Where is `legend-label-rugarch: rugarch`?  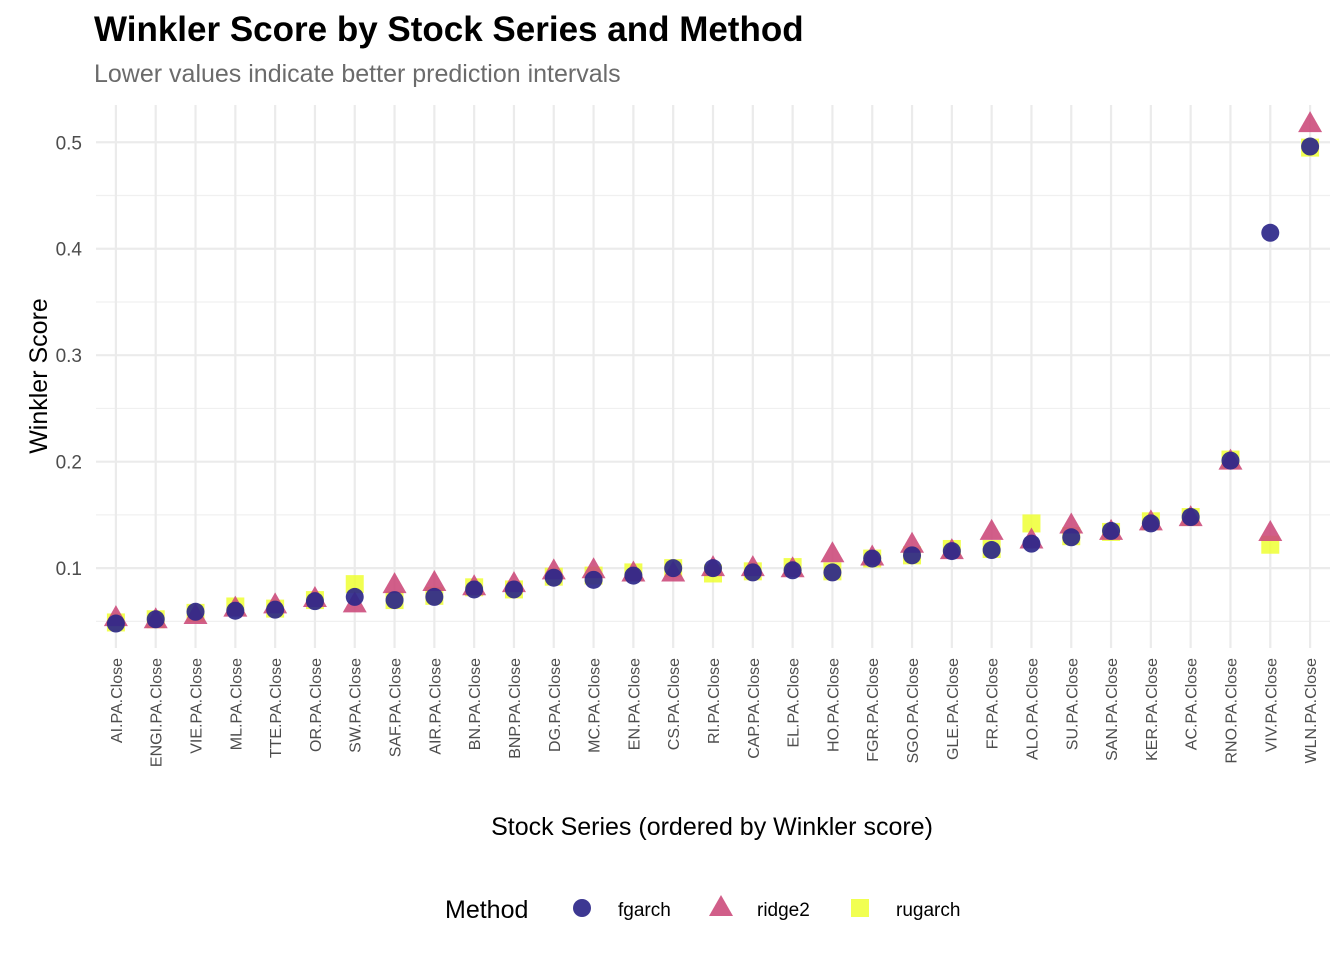
legend-label-rugarch: rugarch is located at coordinates (928, 910).